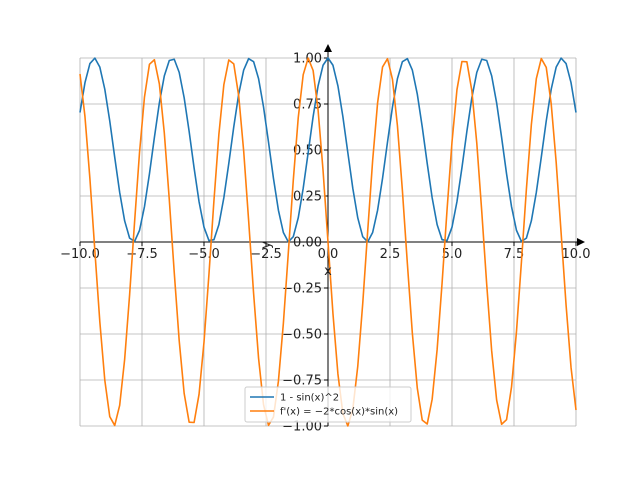 The image size is (640, 480). What do you see at coordinates (307, 243) in the screenshot?
I see `y-tick-label: 0.00` at bounding box center [307, 243].